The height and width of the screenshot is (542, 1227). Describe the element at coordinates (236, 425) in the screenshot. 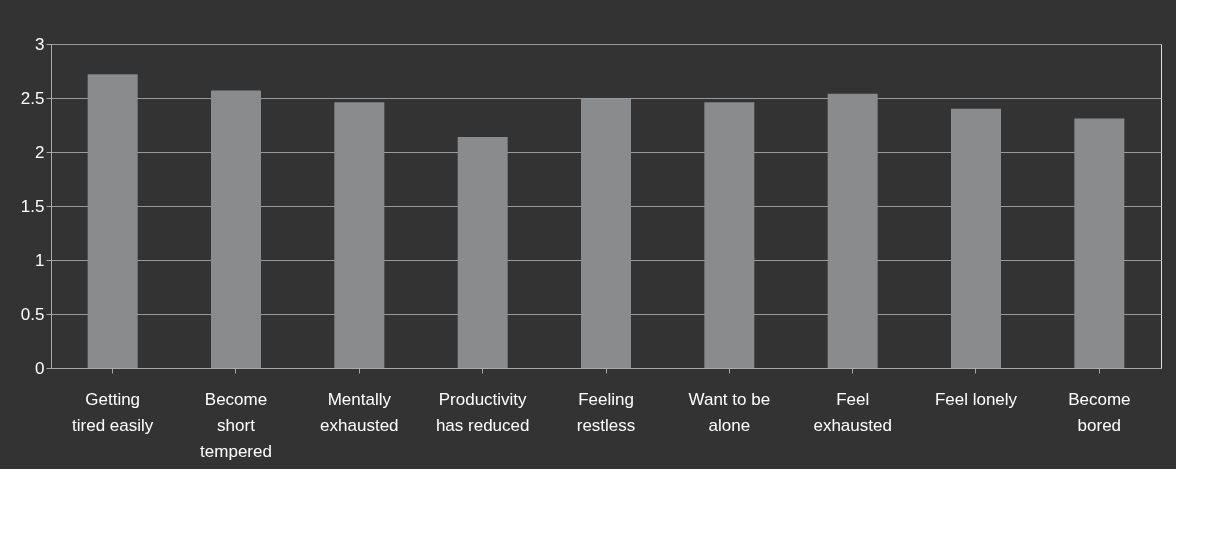

I see `x-tick-label: Become short tempered` at that location.